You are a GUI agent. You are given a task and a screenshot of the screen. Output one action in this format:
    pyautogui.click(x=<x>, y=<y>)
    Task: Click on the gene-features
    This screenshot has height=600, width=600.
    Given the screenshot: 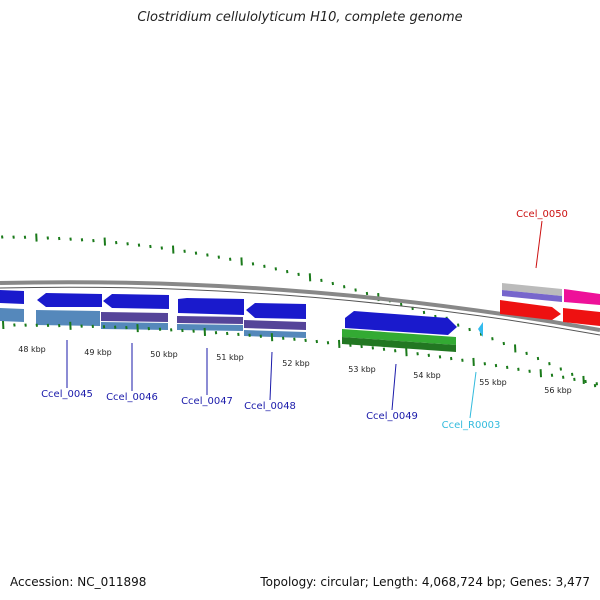 What is the action you would take?
    pyautogui.click(x=300, y=317)
    